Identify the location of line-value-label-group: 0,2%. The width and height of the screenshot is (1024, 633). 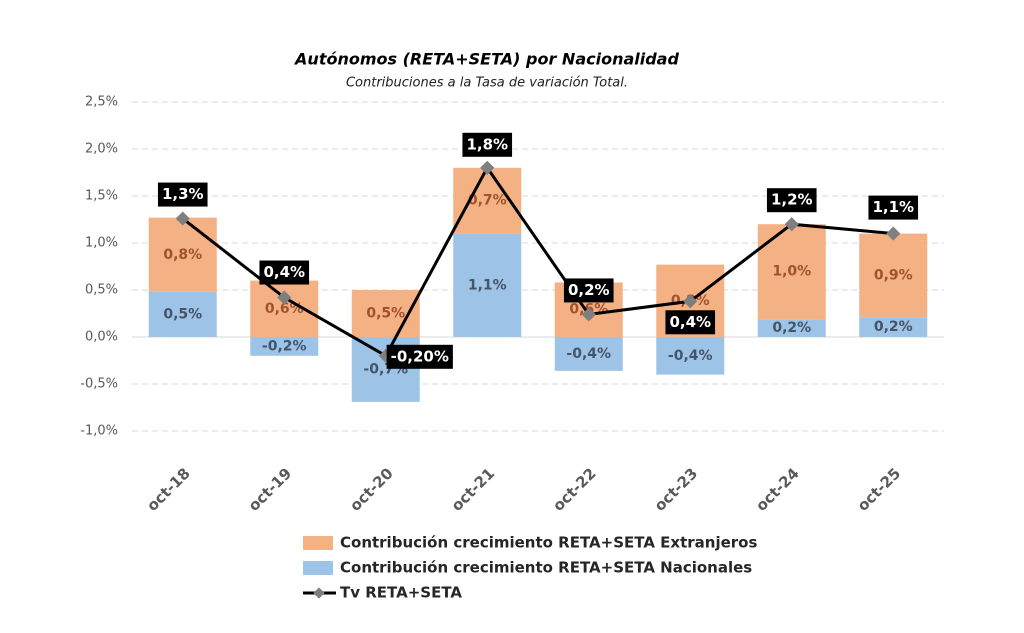
(588, 290).